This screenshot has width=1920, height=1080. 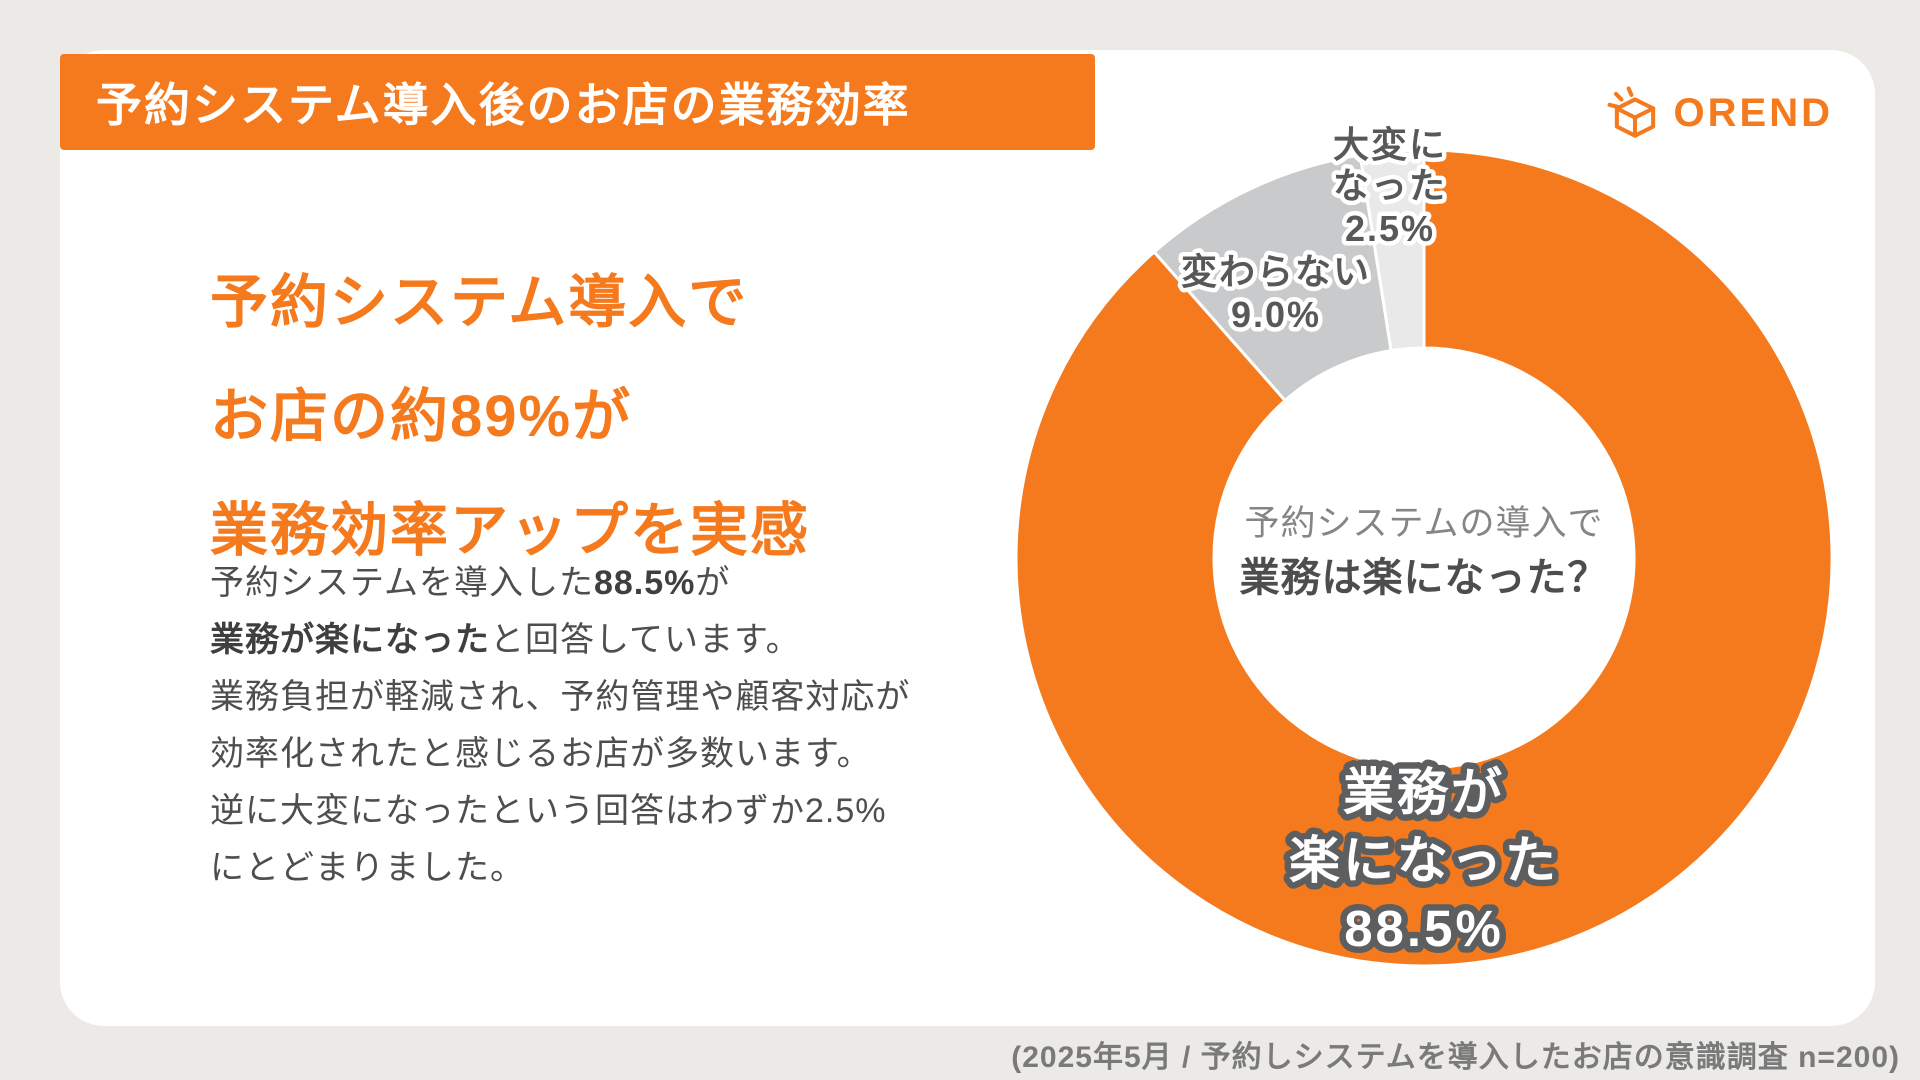 I want to click on desc-segment: 予約システムを導入した, so click(x=402, y=583).